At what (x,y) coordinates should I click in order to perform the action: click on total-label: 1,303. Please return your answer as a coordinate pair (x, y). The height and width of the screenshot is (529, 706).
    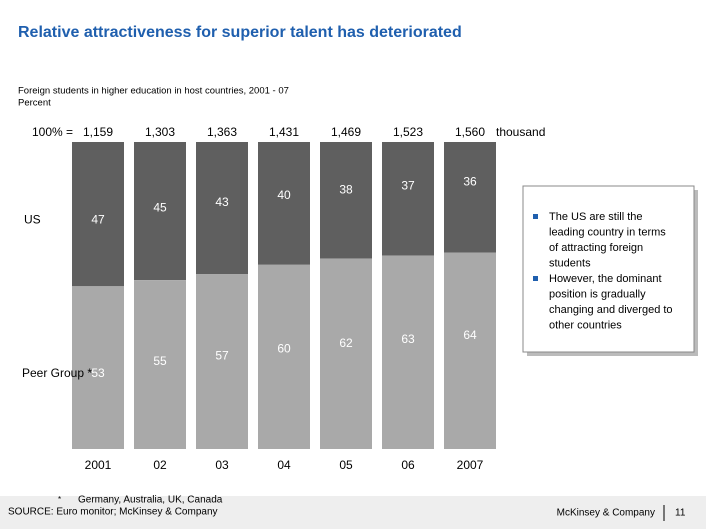
    Looking at the image, I should click on (160, 132).